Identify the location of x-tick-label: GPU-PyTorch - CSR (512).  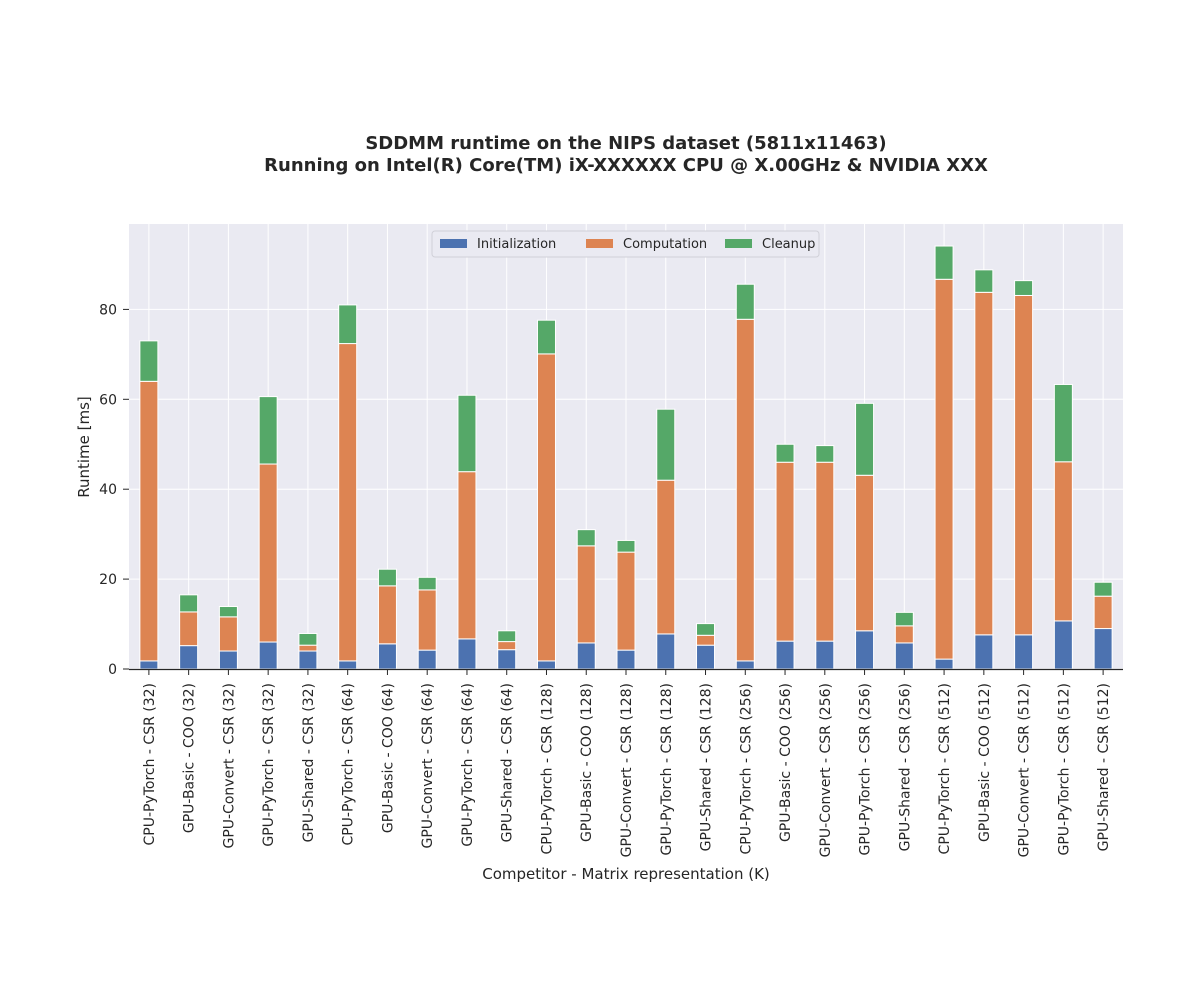
(1064, 769).